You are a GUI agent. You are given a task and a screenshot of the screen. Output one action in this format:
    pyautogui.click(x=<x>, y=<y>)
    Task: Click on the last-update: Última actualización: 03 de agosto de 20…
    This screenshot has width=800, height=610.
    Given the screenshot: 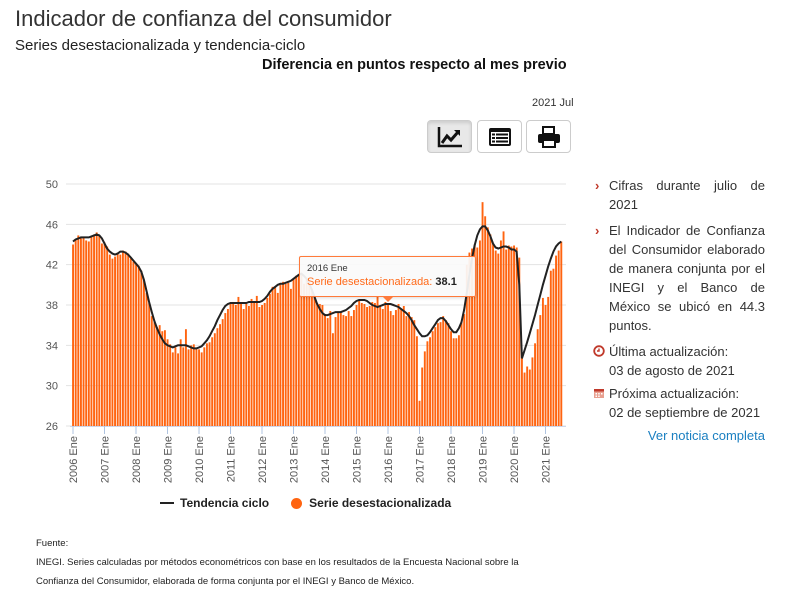 What is the action you would take?
    pyautogui.click(x=679, y=361)
    